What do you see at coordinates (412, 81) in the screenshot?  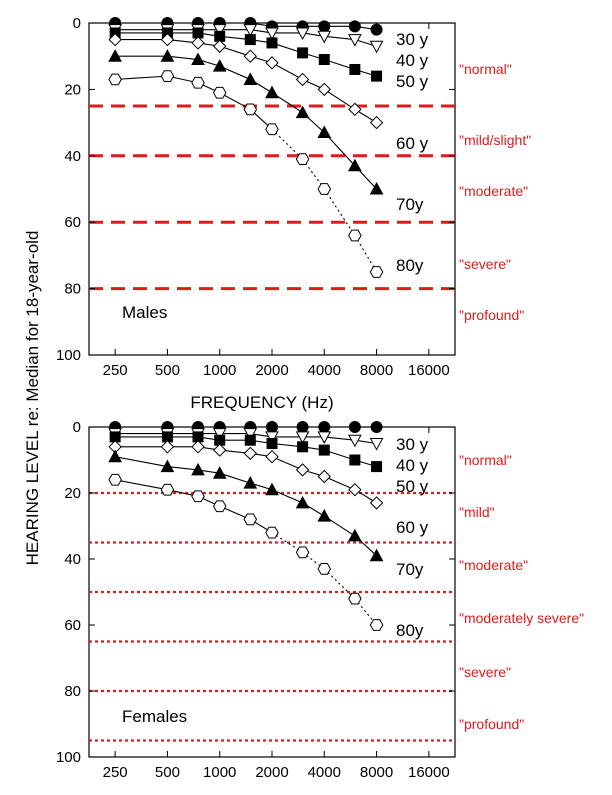 I see `series-label: 50 y` at bounding box center [412, 81].